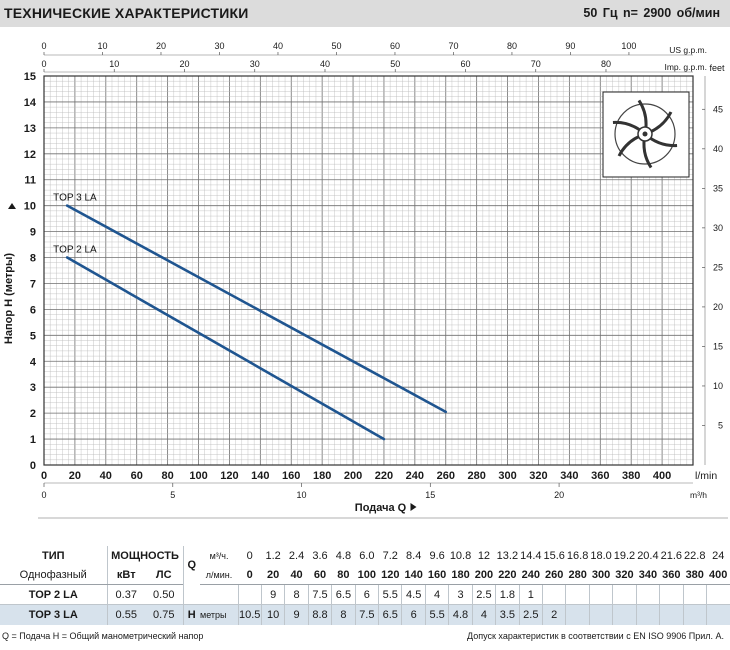 This screenshot has width=730, height=650. Describe the element at coordinates (628, 46) in the screenshot. I see `us-gpm-tick-label: 100` at that location.